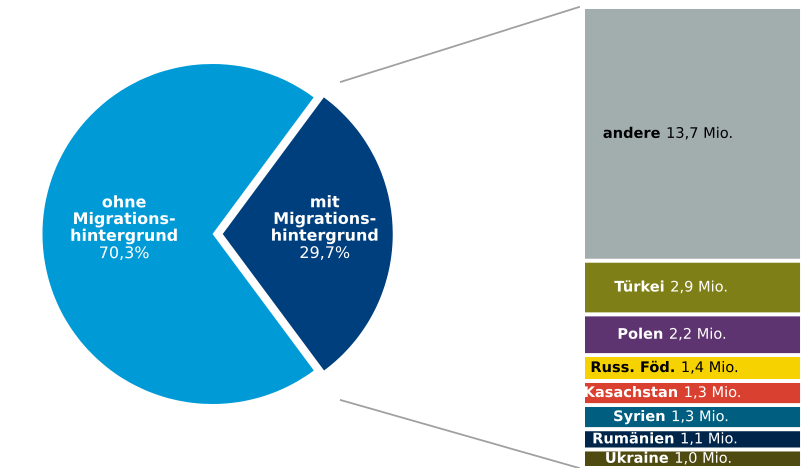  Describe the element at coordinates (631, 392) in the screenshot. I see `series-label: Kasachstan` at that location.